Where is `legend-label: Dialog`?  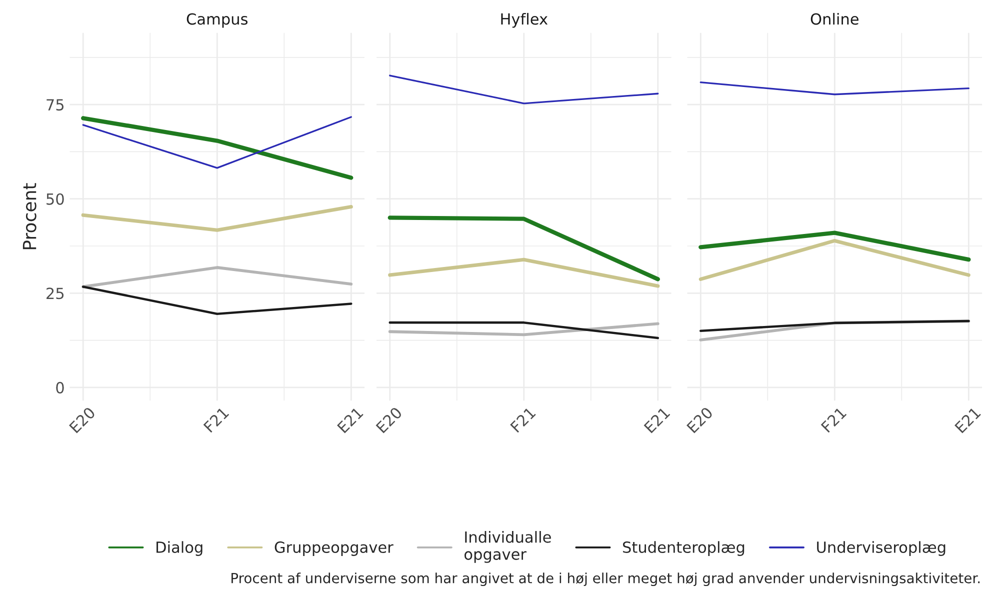 legend-label: Dialog is located at coordinates (179, 548).